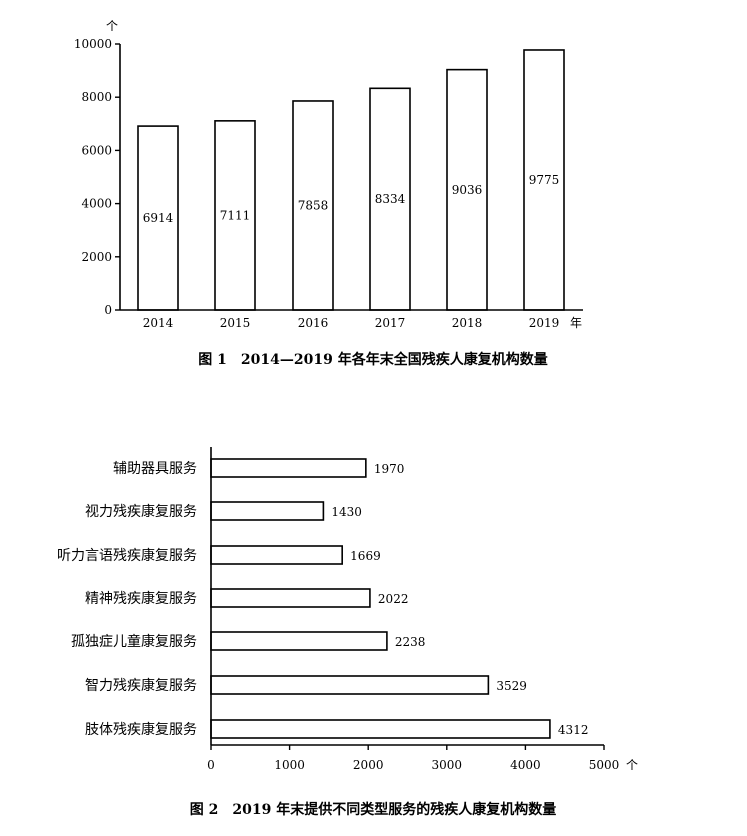 The height and width of the screenshot is (836, 747). I want to click on bar-2019, so click(544, 180).